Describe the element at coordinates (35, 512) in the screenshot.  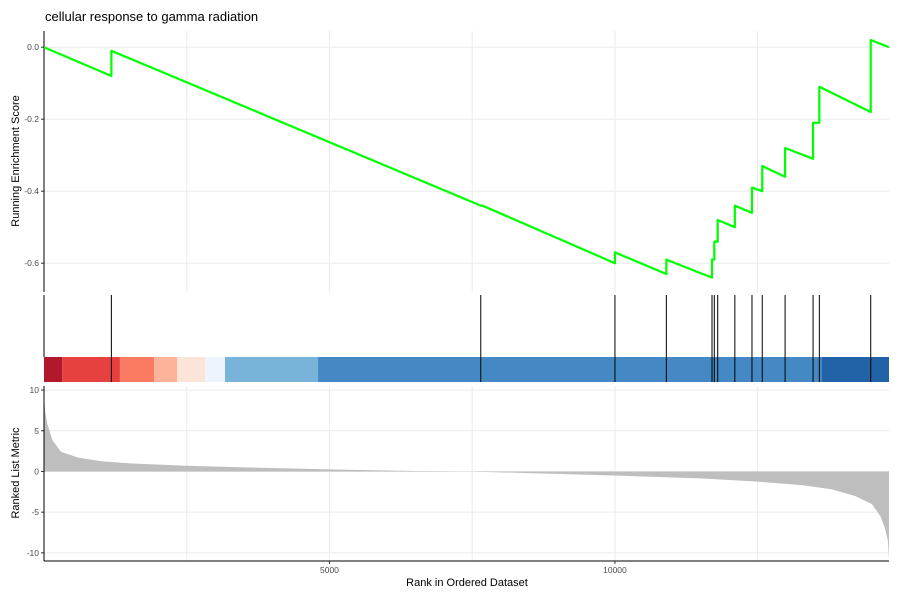
I see `metric-y-tick-label: -5` at that location.